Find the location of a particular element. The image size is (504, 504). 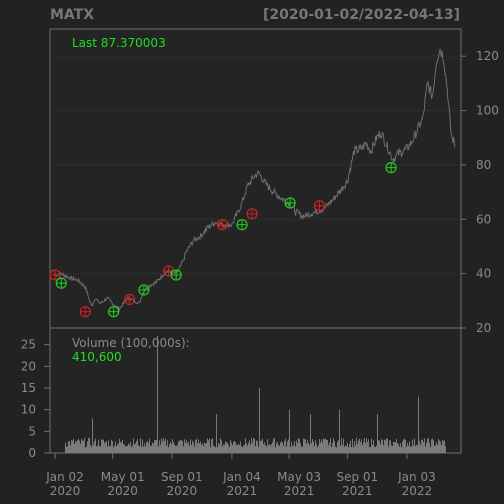

price-tick-label: 120 is located at coordinates (487, 56).